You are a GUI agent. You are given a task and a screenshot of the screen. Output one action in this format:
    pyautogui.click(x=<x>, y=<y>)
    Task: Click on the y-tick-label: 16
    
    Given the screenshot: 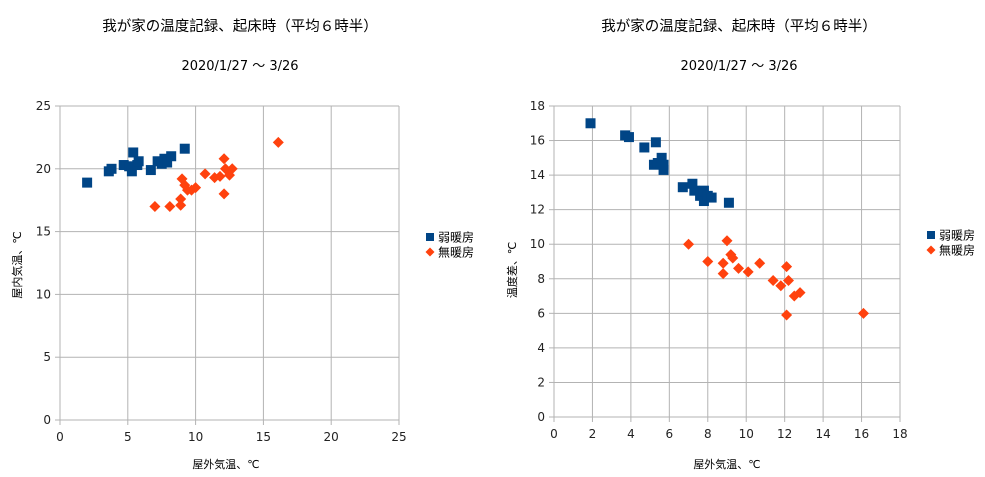 What is the action you would take?
    pyautogui.click(x=537, y=141)
    